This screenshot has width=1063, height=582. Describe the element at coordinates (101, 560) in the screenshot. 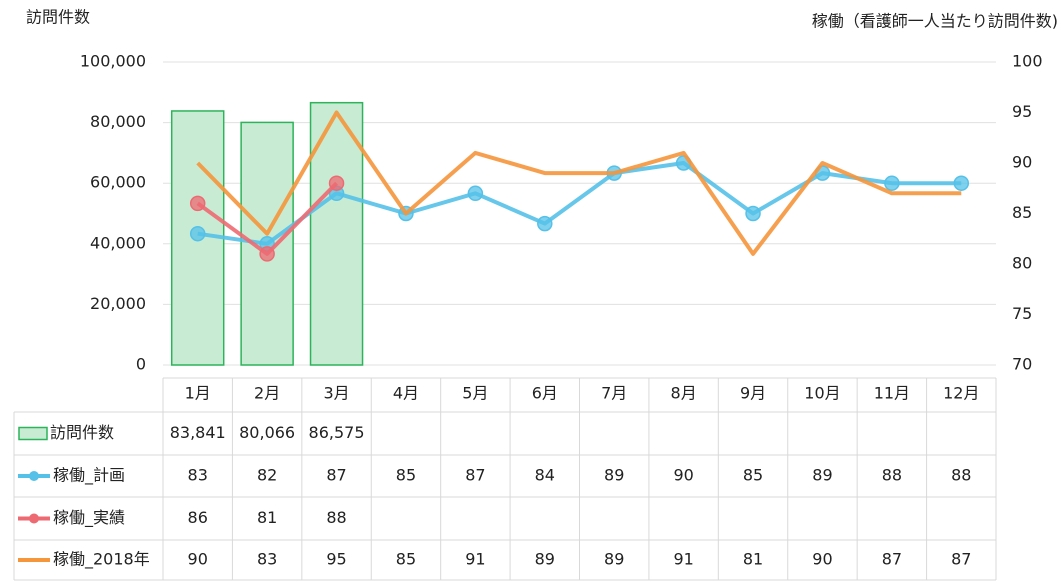

I see `legend-label: 稼働_2018年` at that location.